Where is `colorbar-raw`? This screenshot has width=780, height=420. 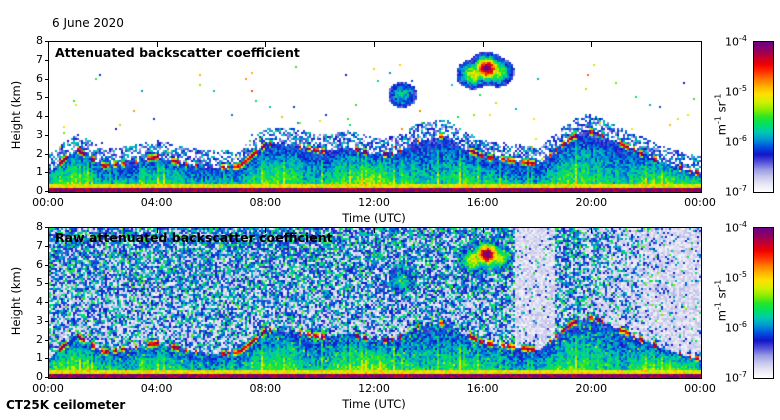
colorbar-raw is located at coordinates (763, 303).